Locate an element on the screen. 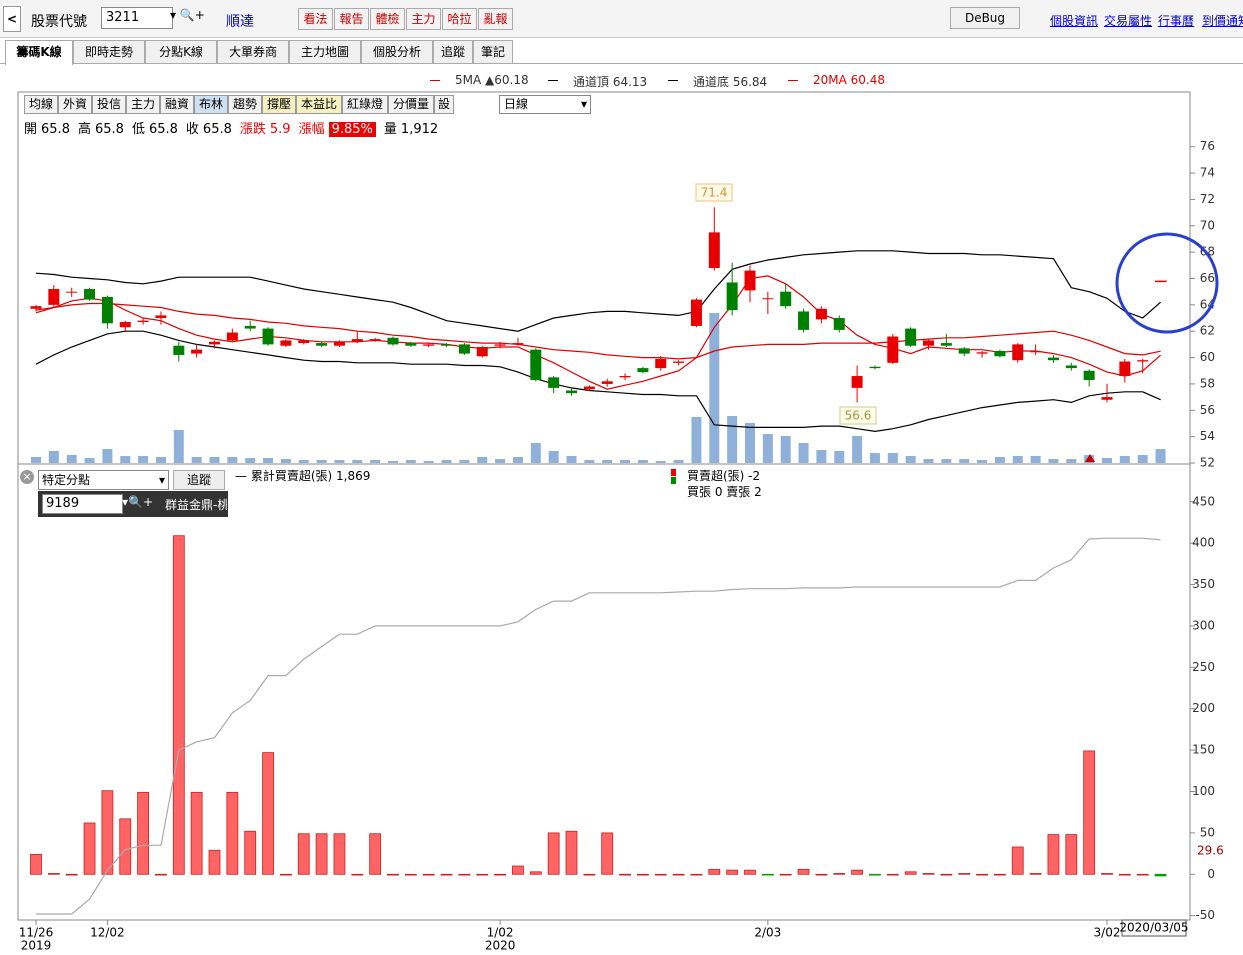 Image resolution: width=1243 pixels, height=955 pixels. broker-search: ▾🔍+ is located at coordinates (138, 502).